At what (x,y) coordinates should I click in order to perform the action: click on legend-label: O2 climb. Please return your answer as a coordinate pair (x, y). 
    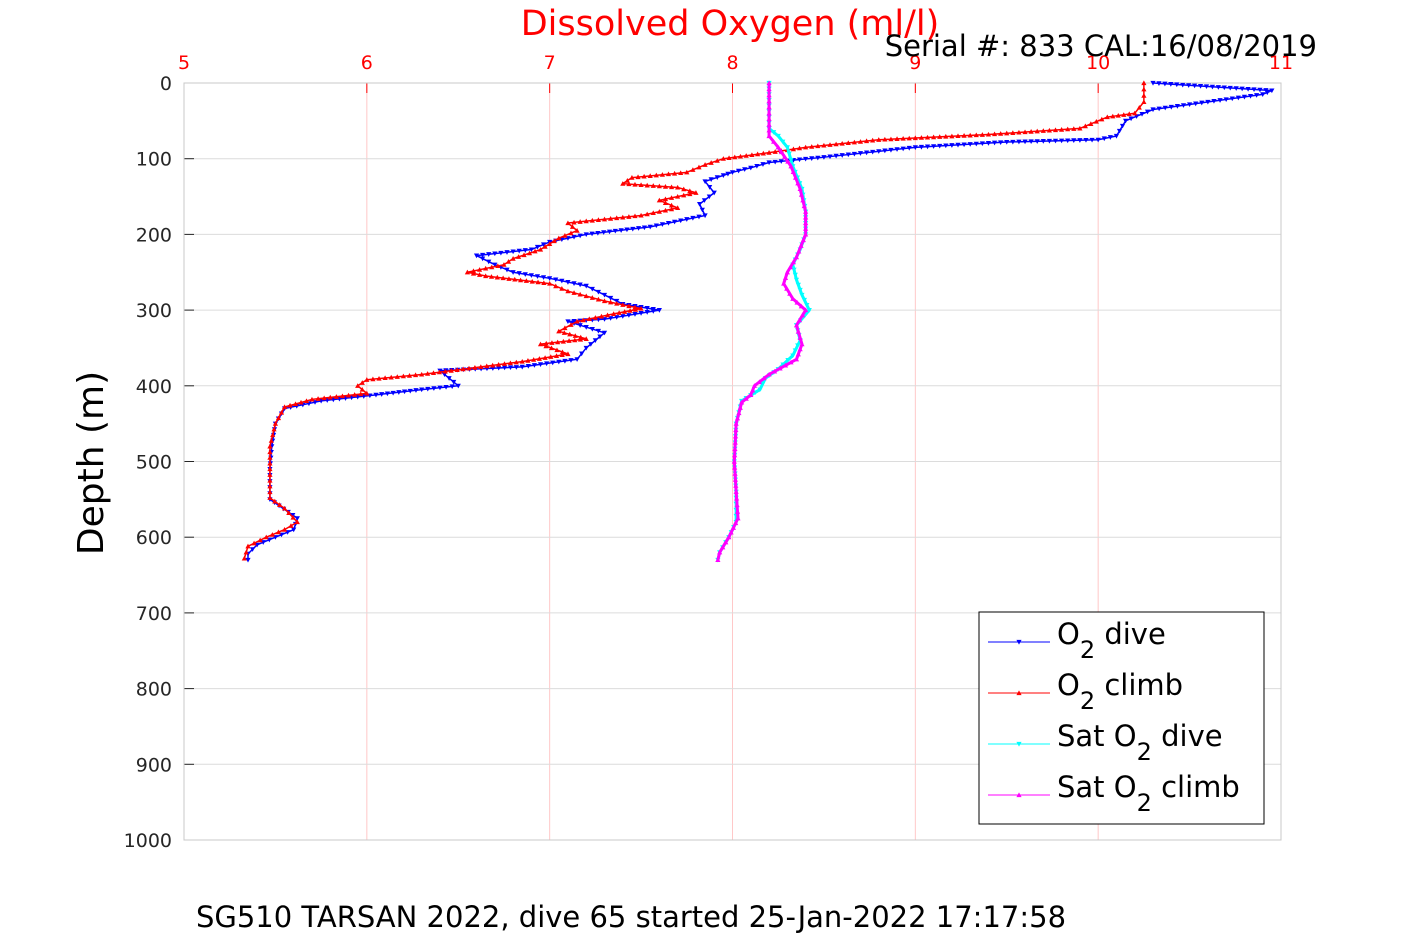
    Looking at the image, I should click on (1120, 691).